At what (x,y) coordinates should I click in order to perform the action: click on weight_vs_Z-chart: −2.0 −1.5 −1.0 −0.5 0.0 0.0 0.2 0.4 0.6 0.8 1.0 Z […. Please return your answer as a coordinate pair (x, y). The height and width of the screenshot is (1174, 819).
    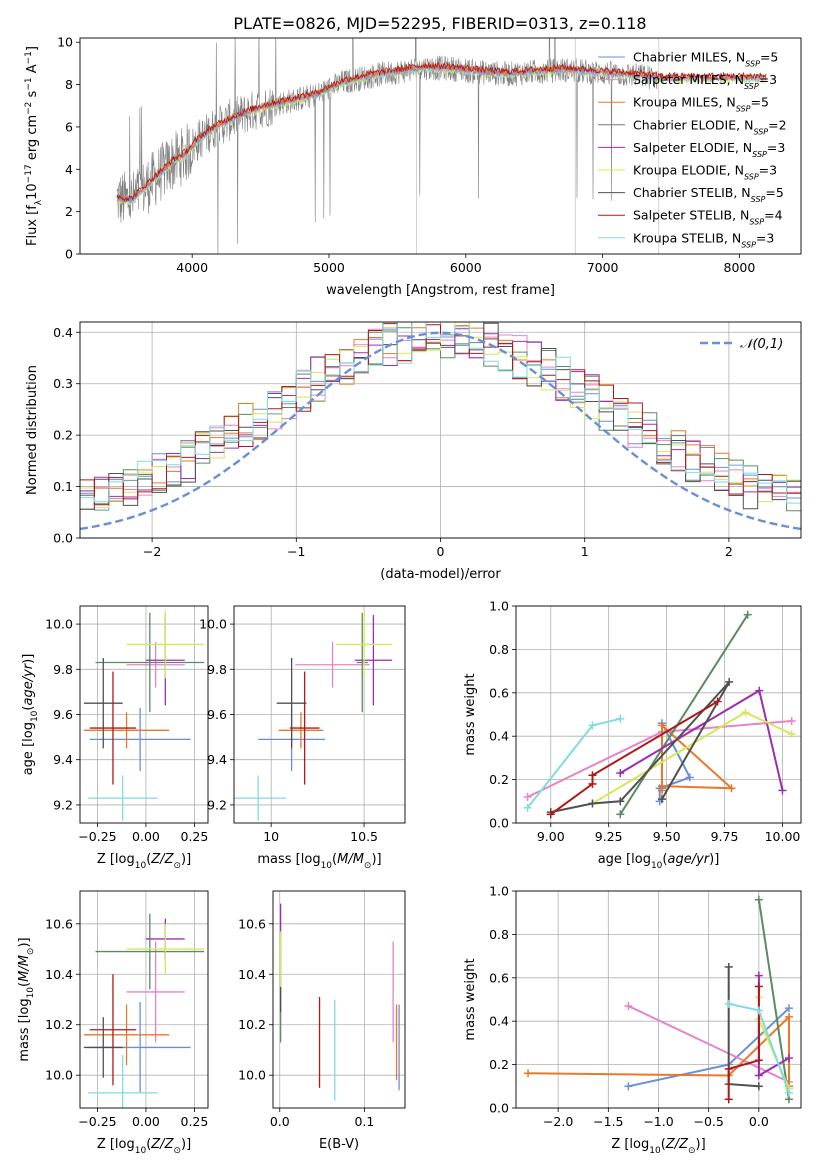
    Looking at the image, I should click on (632, 1020).